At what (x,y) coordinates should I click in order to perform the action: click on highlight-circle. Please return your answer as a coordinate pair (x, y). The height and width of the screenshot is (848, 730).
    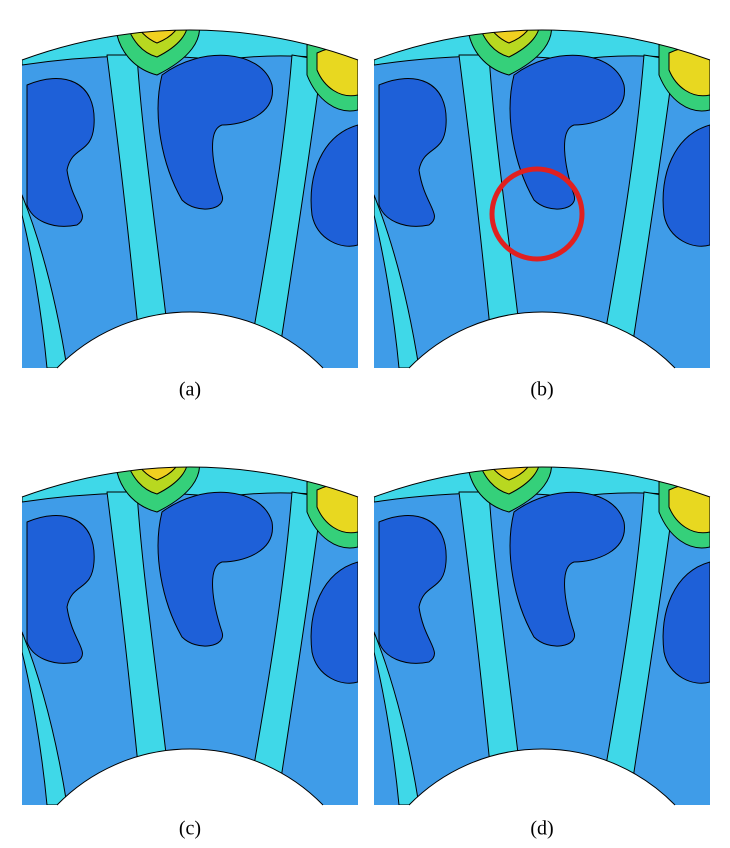
    Looking at the image, I should click on (537, 214).